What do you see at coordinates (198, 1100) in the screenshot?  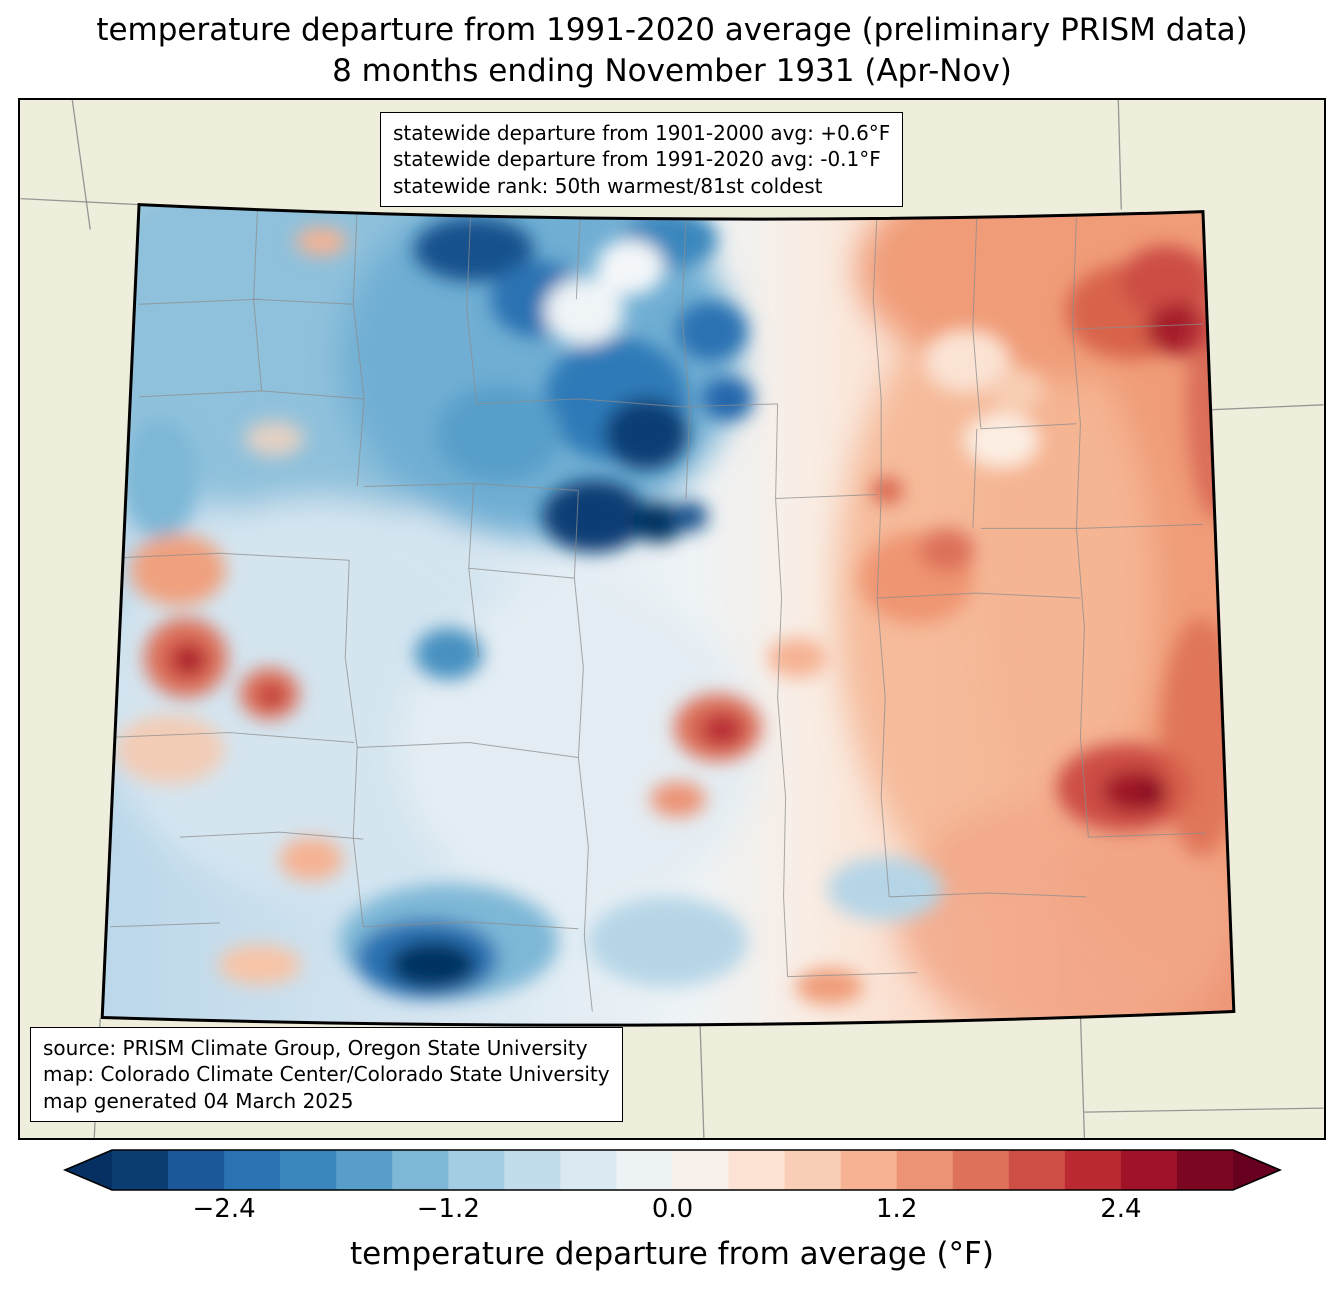 I see `source-line-3: map generated 04 March 2025` at bounding box center [198, 1100].